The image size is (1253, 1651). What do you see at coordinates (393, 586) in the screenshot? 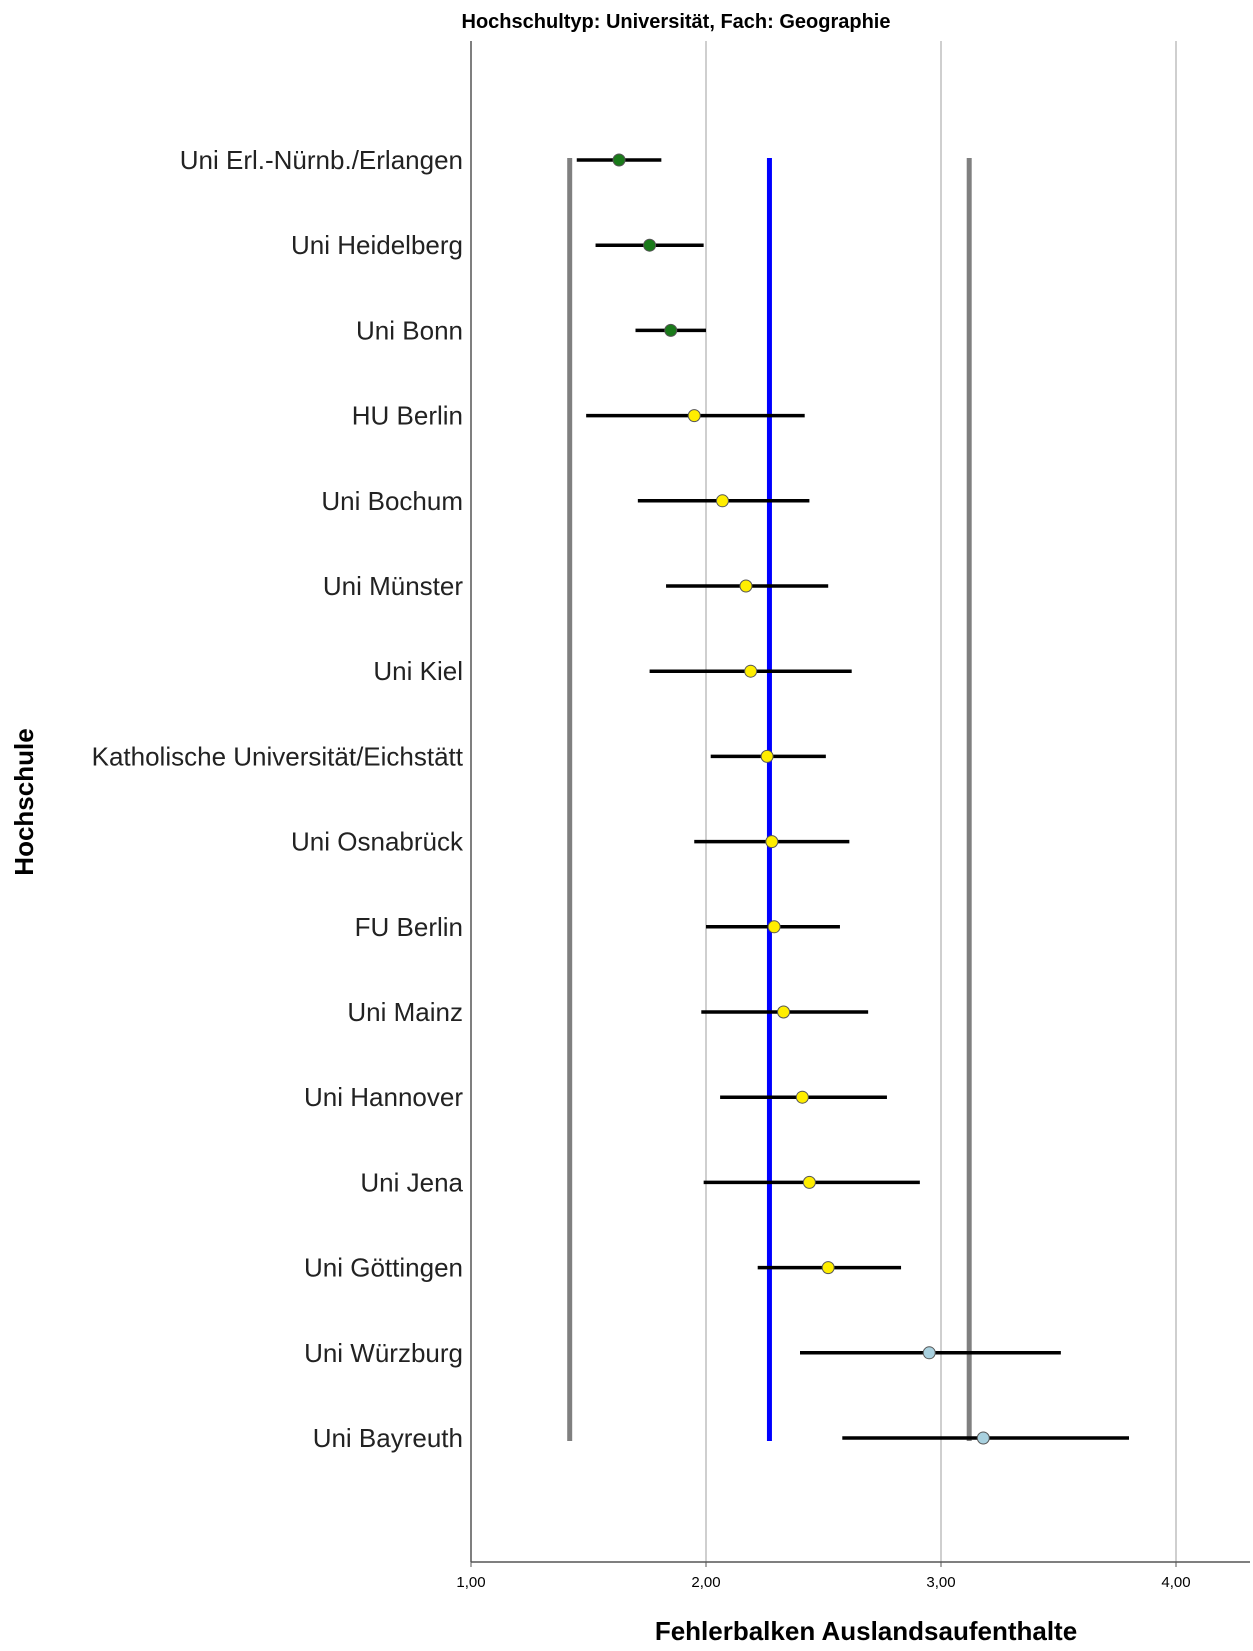
I see `category-label: Uni Münster` at bounding box center [393, 586].